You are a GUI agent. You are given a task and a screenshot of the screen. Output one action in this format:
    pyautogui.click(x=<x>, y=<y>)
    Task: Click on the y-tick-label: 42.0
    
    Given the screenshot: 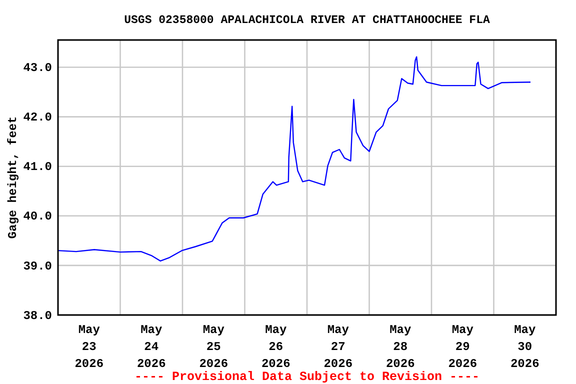 What is the action you would take?
    pyautogui.click(x=37, y=117)
    